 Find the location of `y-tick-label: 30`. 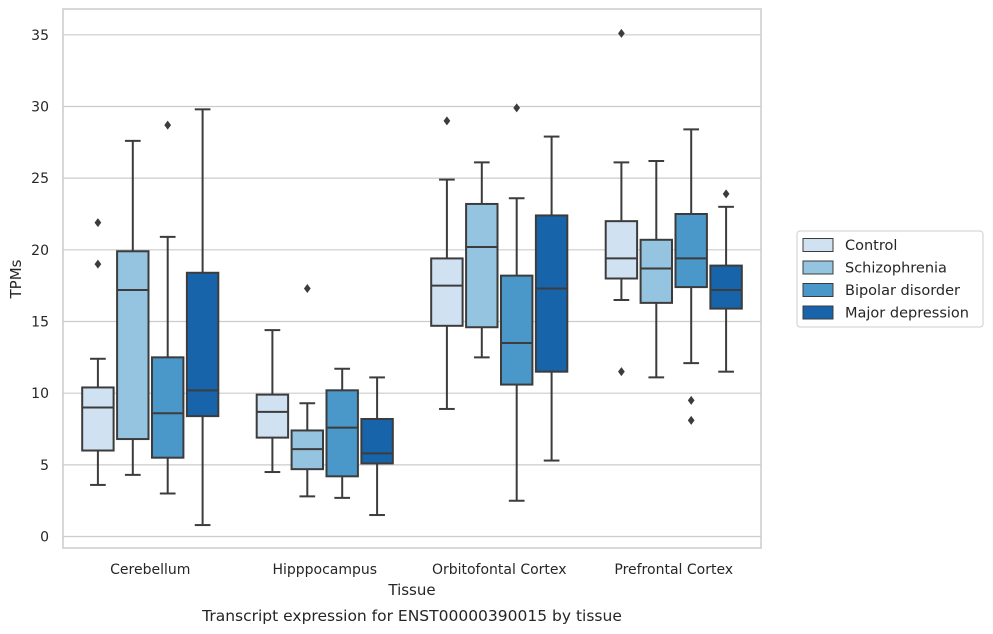

y-tick-label: 30 is located at coordinates (40, 107).